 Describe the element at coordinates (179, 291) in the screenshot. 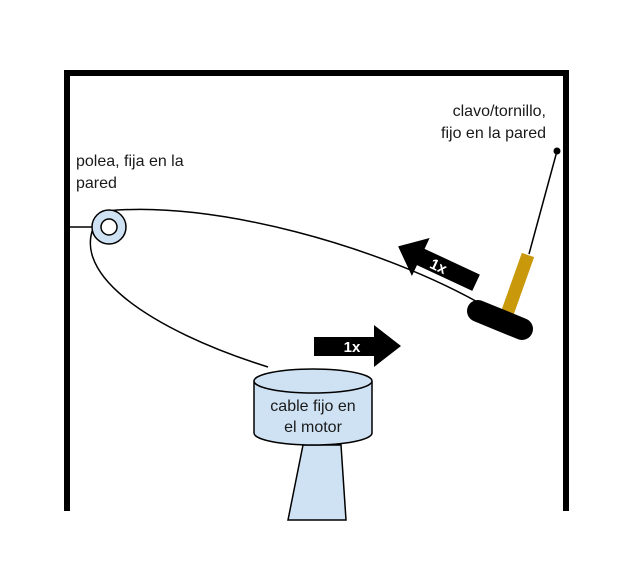

I see `cable-lower` at that location.